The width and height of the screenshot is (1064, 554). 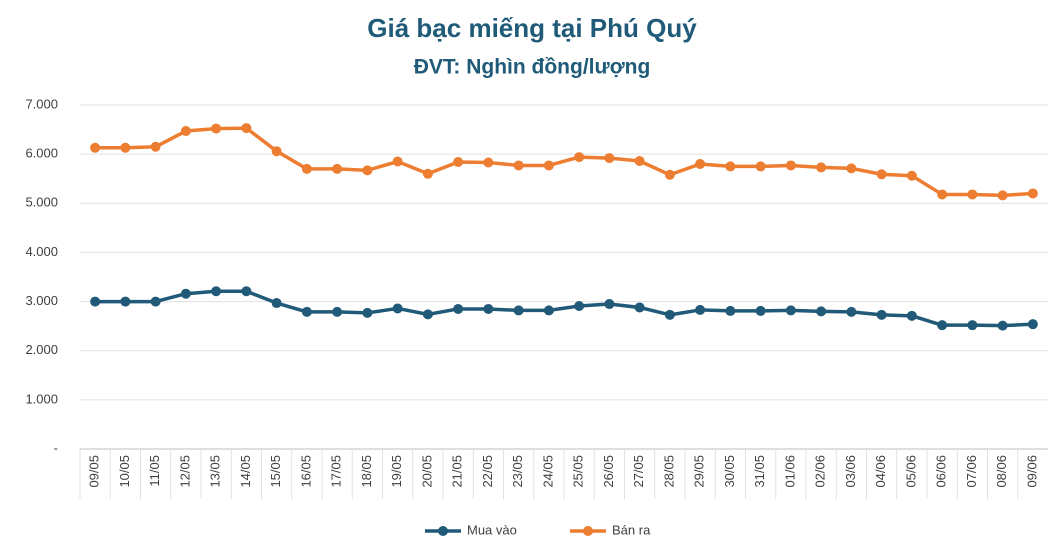 What do you see at coordinates (41, 300) in the screenshot?
I see `y-tick-label: 3.000` at bounding box center [41, 300].